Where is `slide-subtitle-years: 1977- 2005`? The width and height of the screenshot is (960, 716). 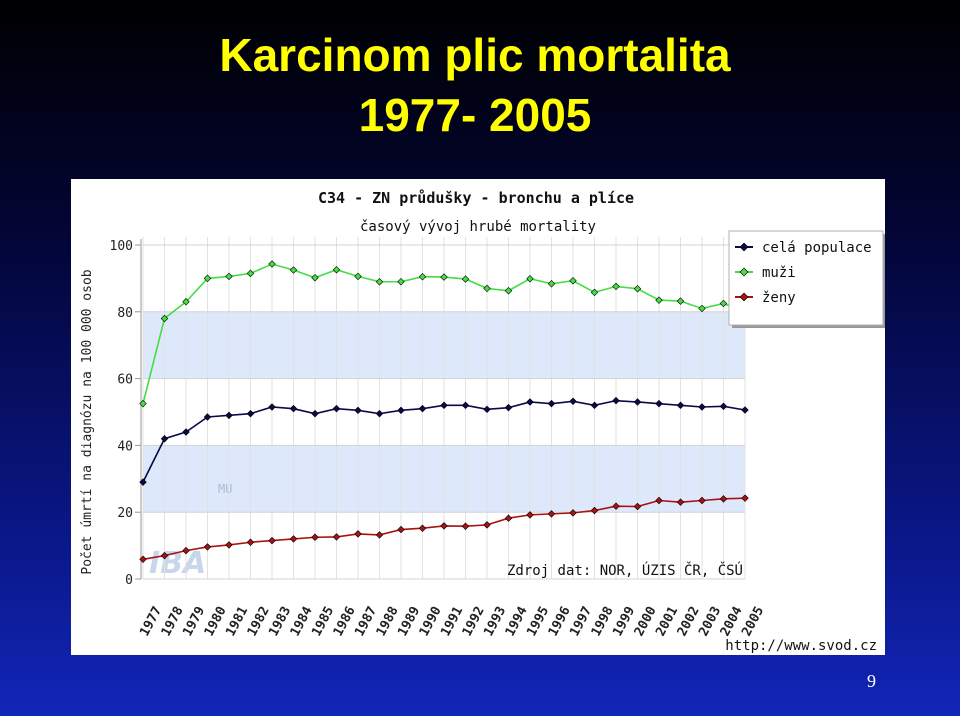 slide-subtitle-years: 1977- 2005 is located at coordinates (475, 115).